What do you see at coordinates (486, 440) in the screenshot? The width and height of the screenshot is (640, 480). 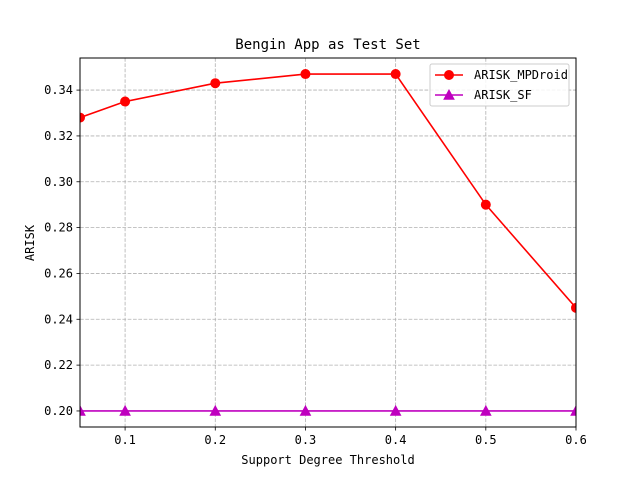 I see `x-tick-label: 0.5` at bounding box center [486, 440].